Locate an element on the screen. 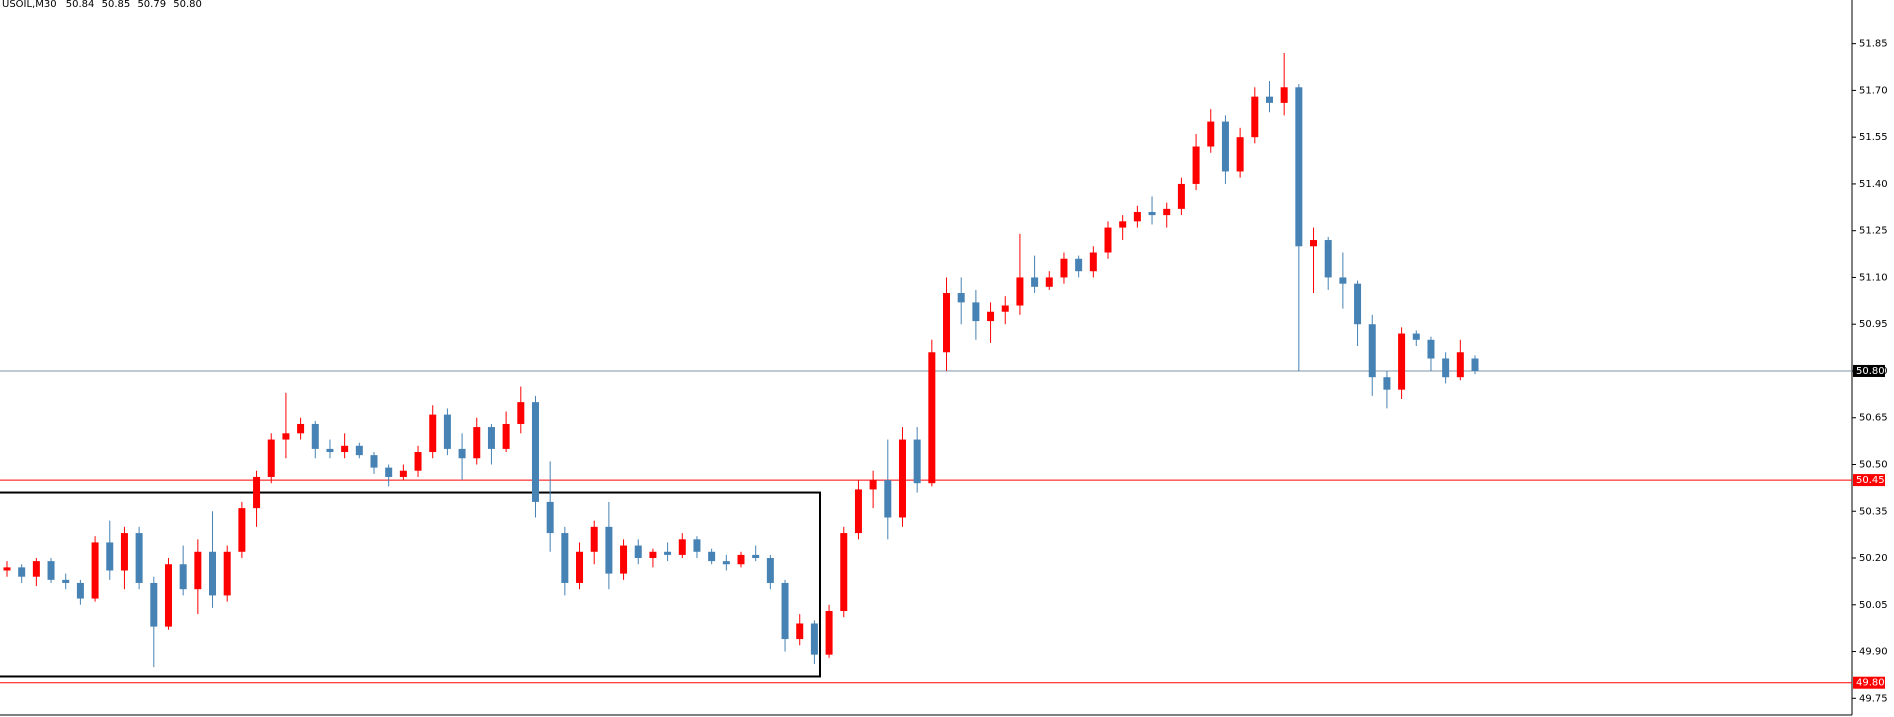 This screenshot has height=717, width=1894. y-tick-label: 49.90 is located at coordinates (1873, 652).